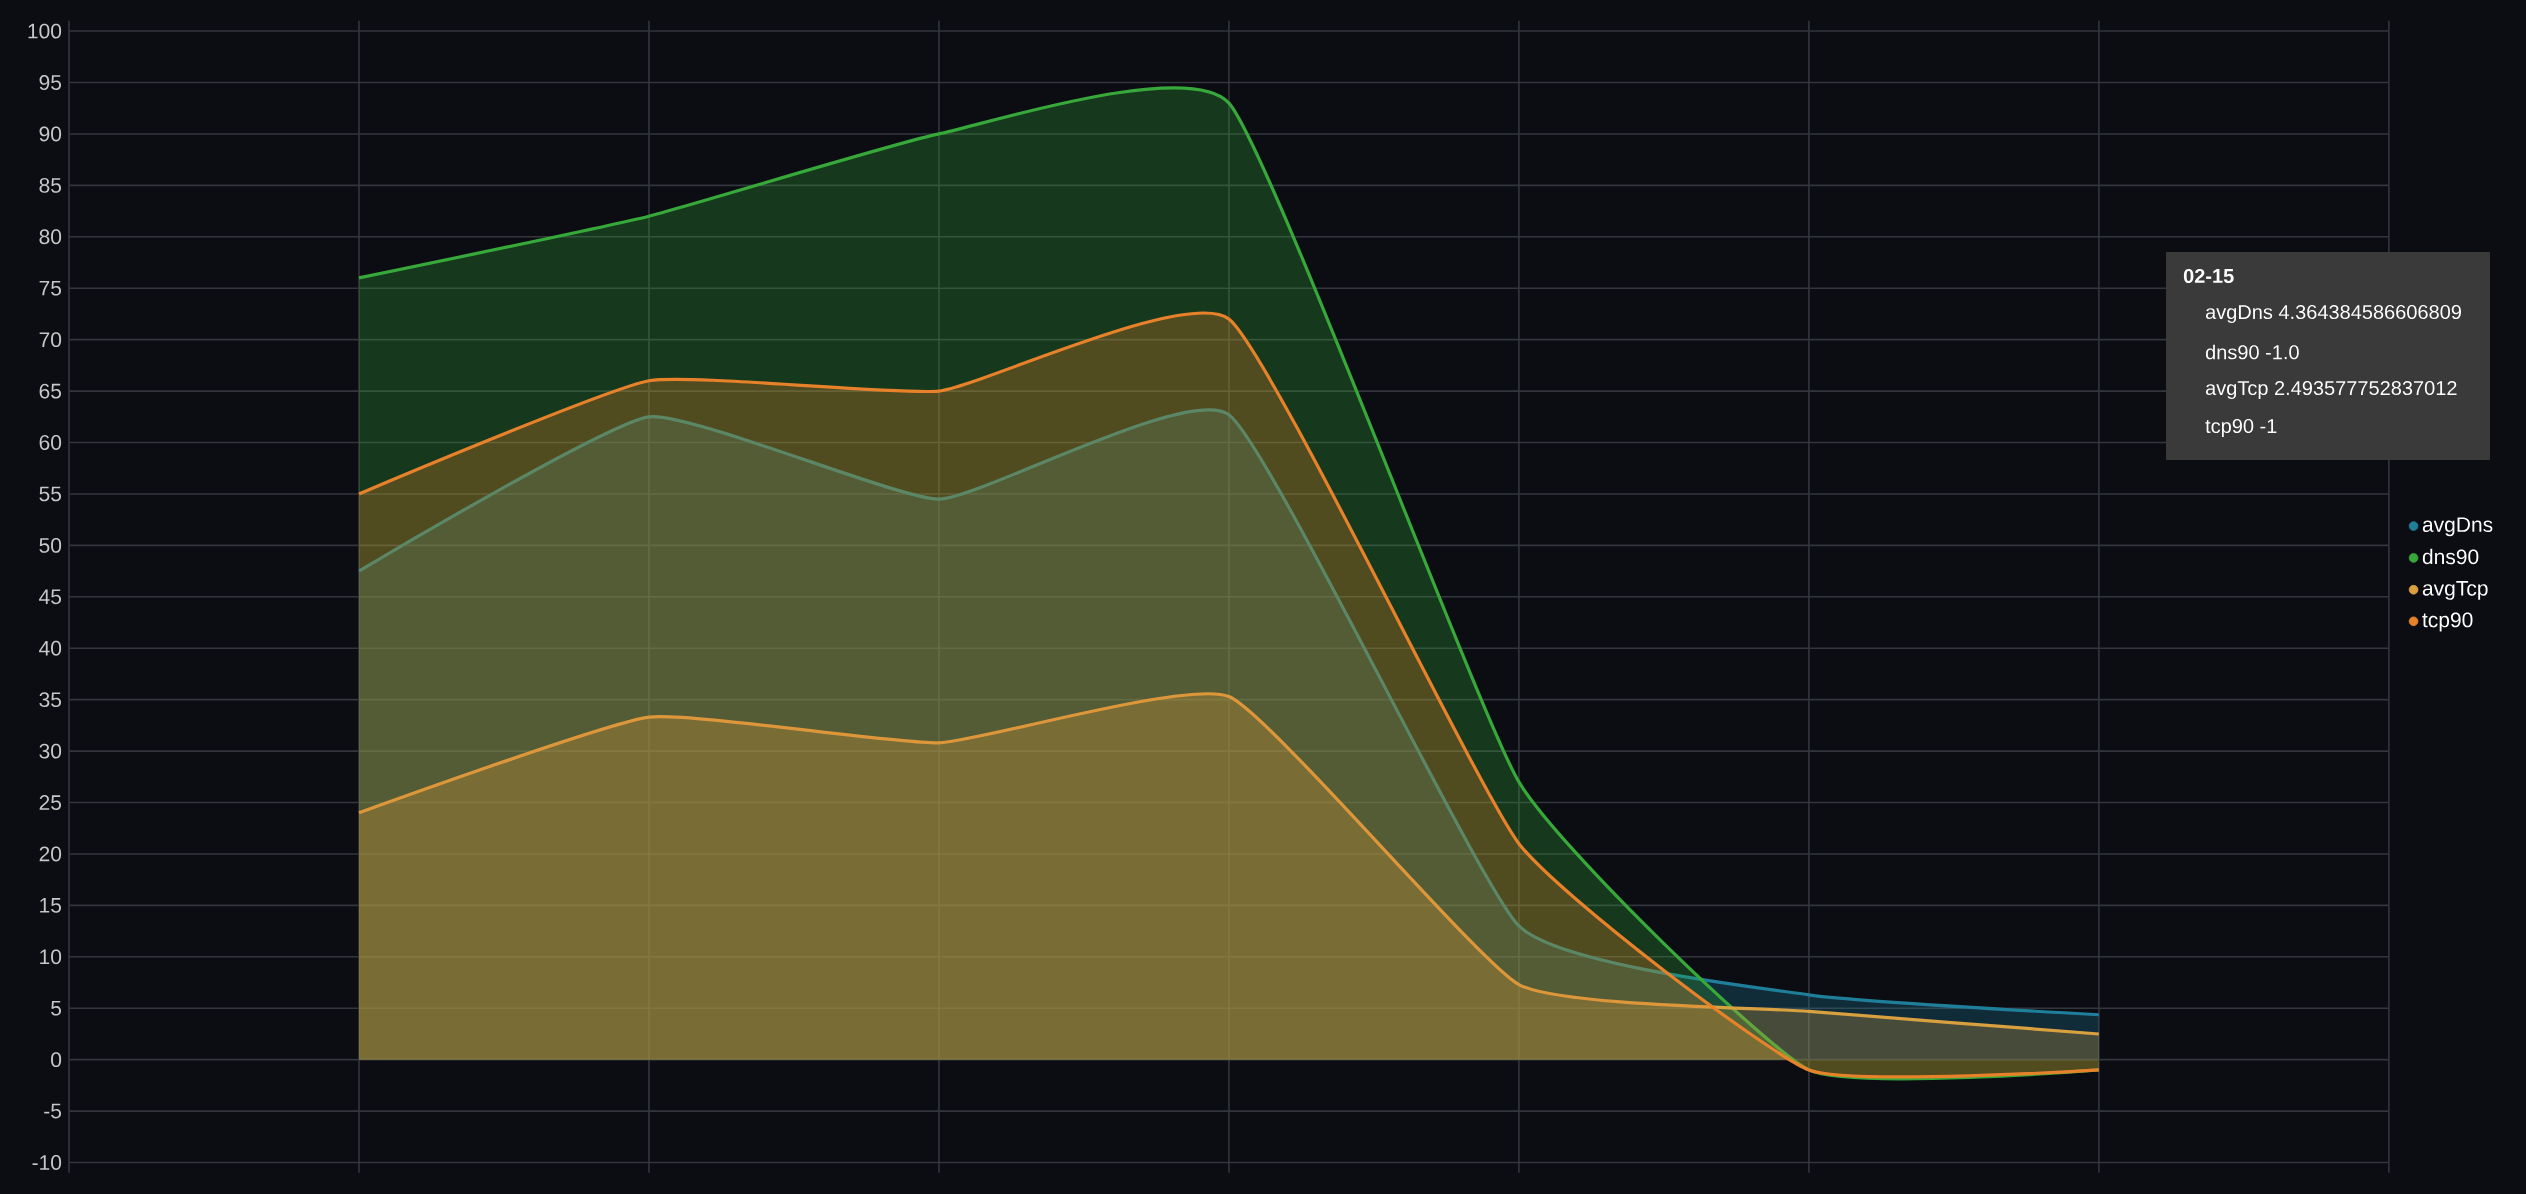  I want to click on y-tick-label: 75, so click(50, 288).